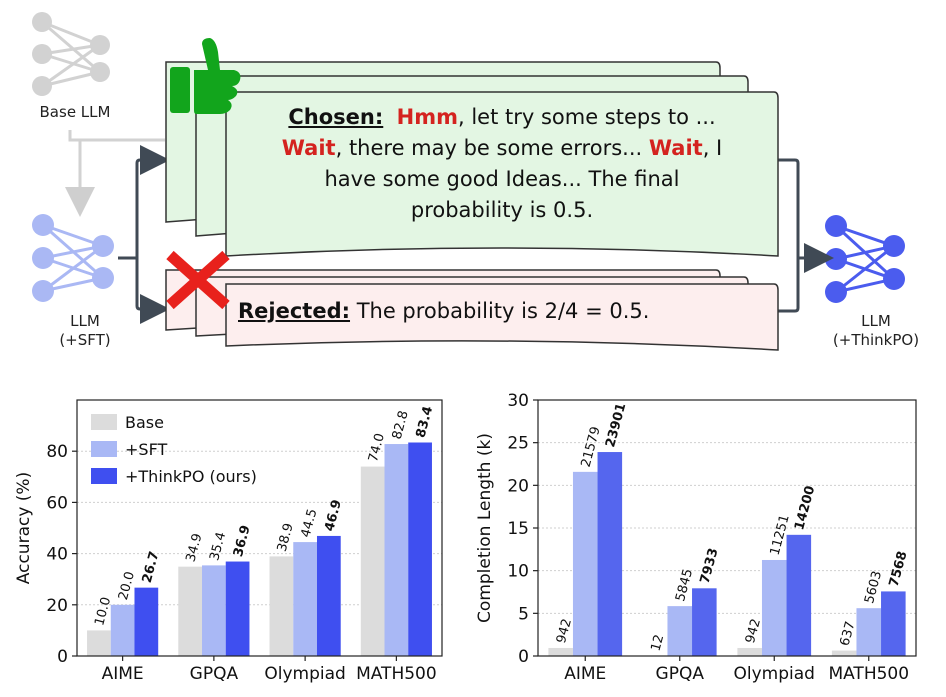 The width and height of the screenshot is (946, 697). I want to click on sft-llm-label-line1: LLM, so click(85, 321).